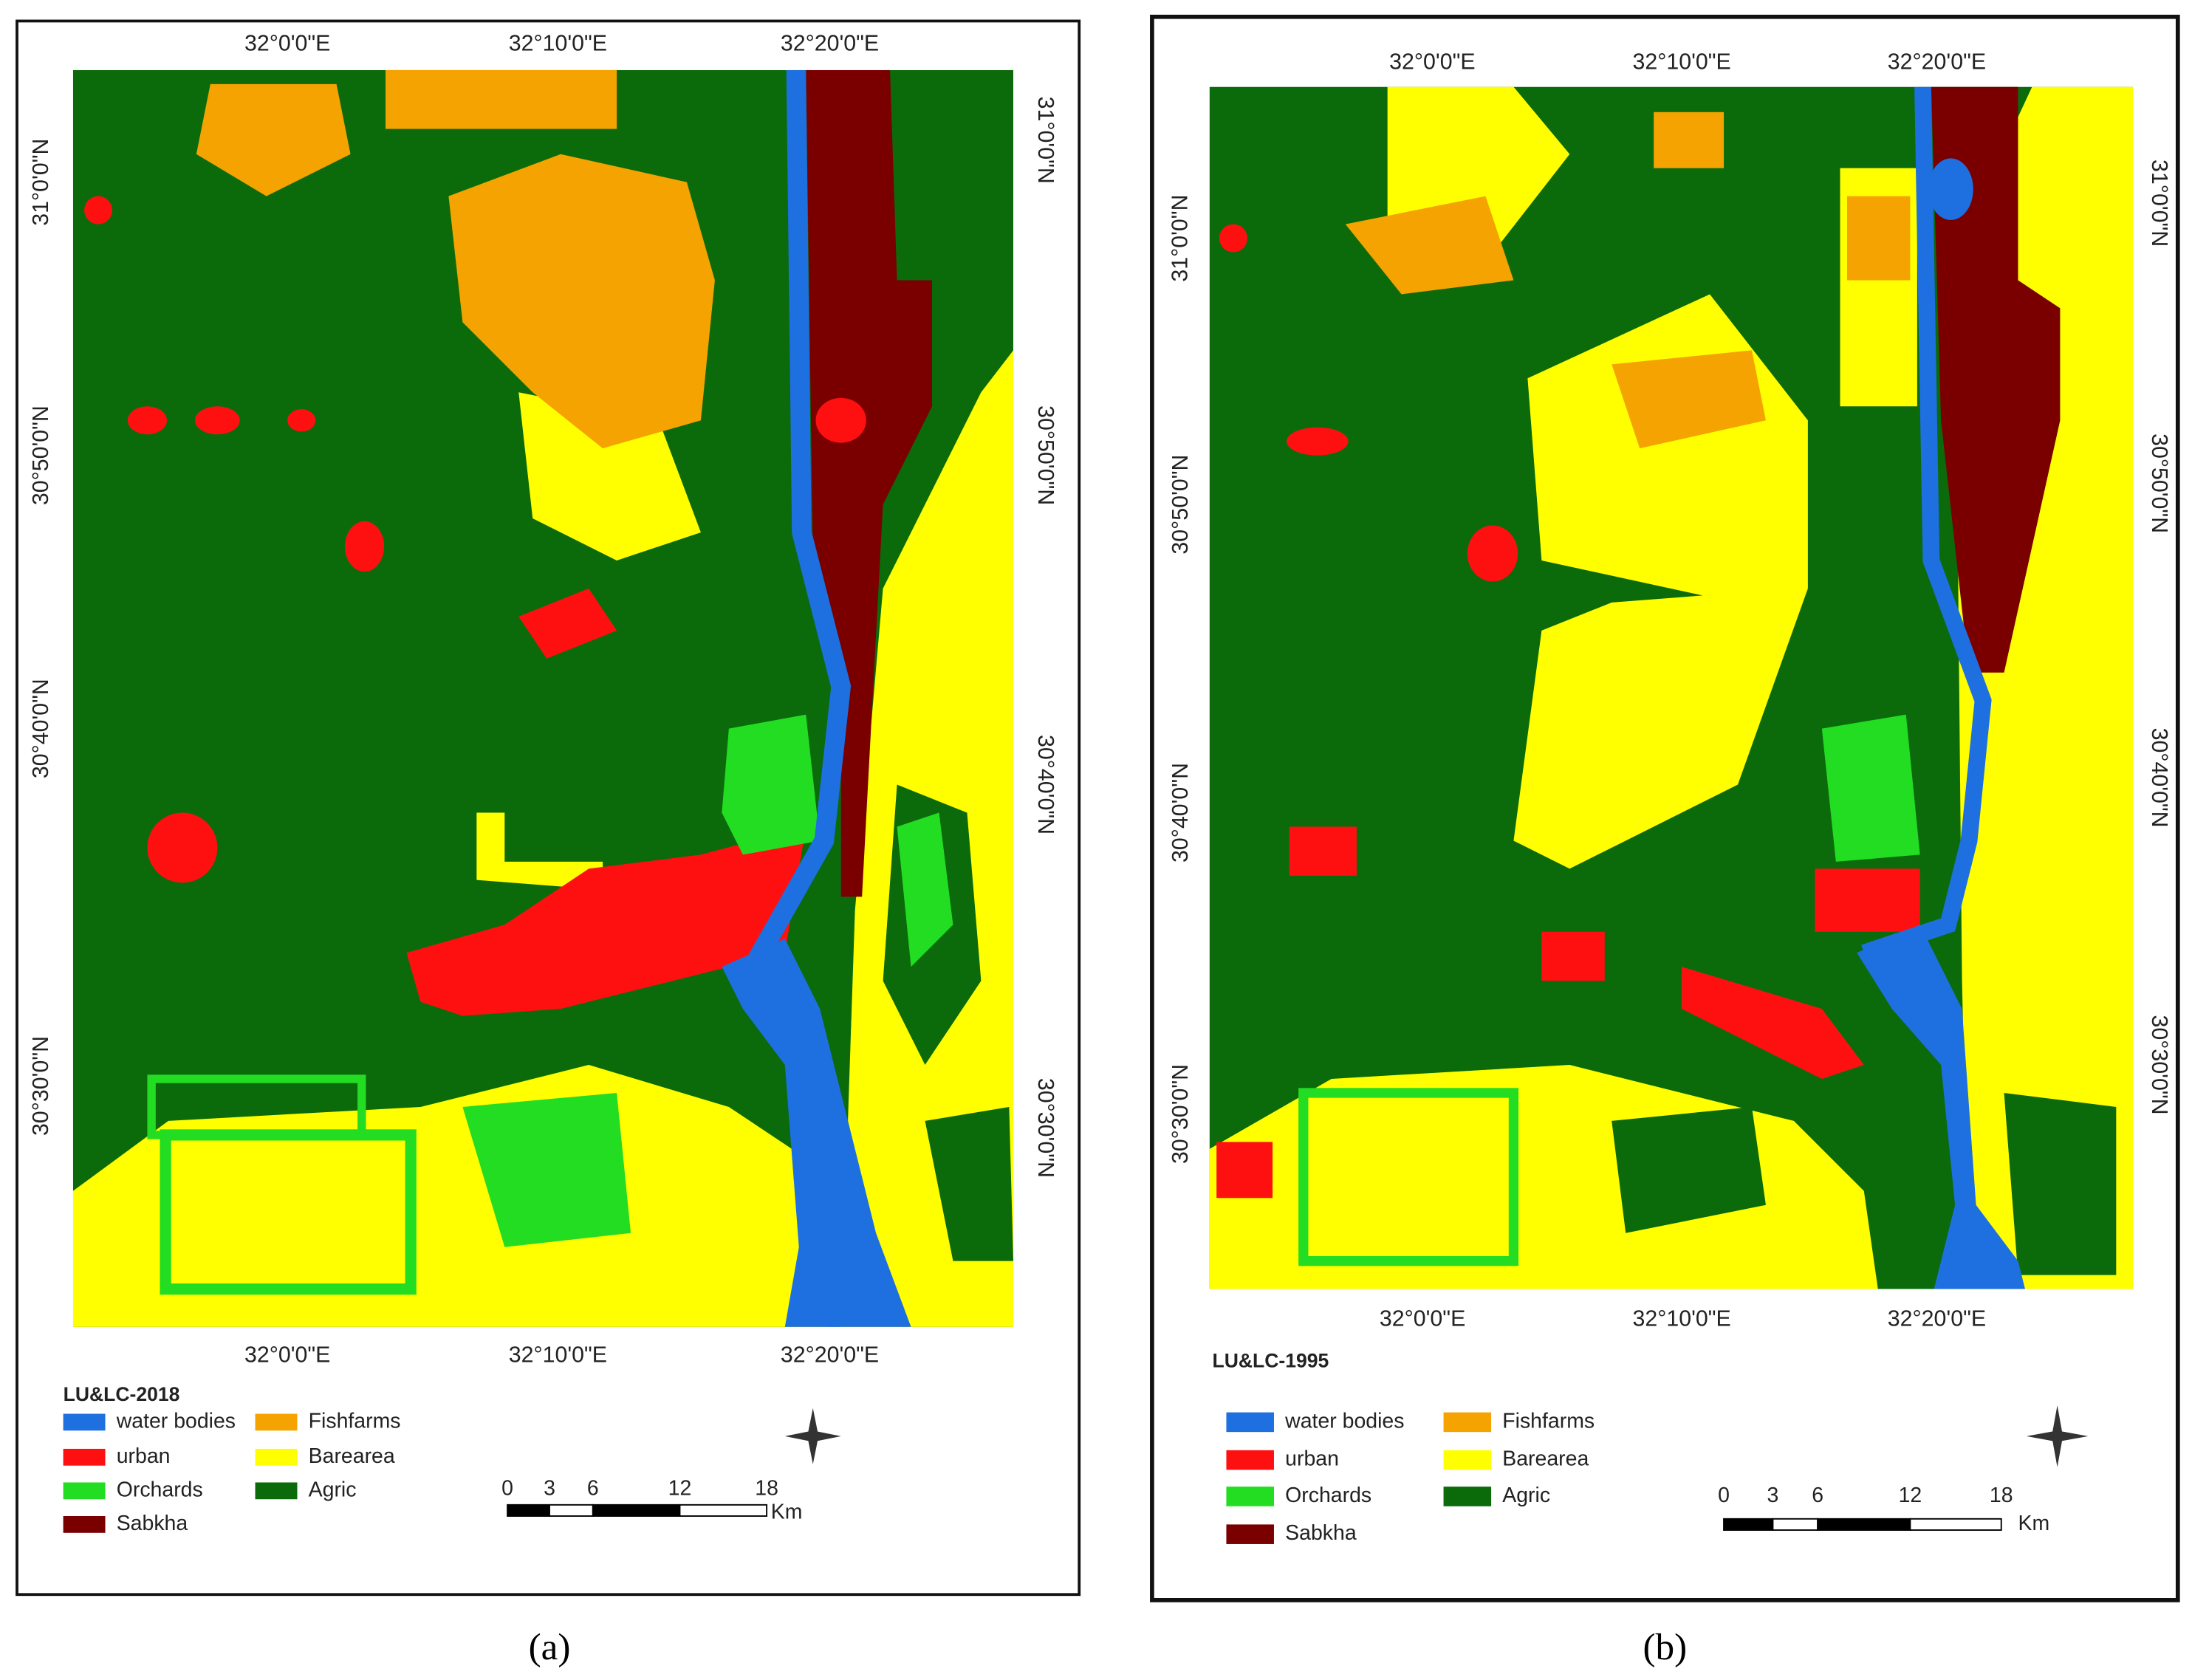  Describe the element at coordinates (144, 1456) in the screenshot. I see `legend-label: urban` at that location.